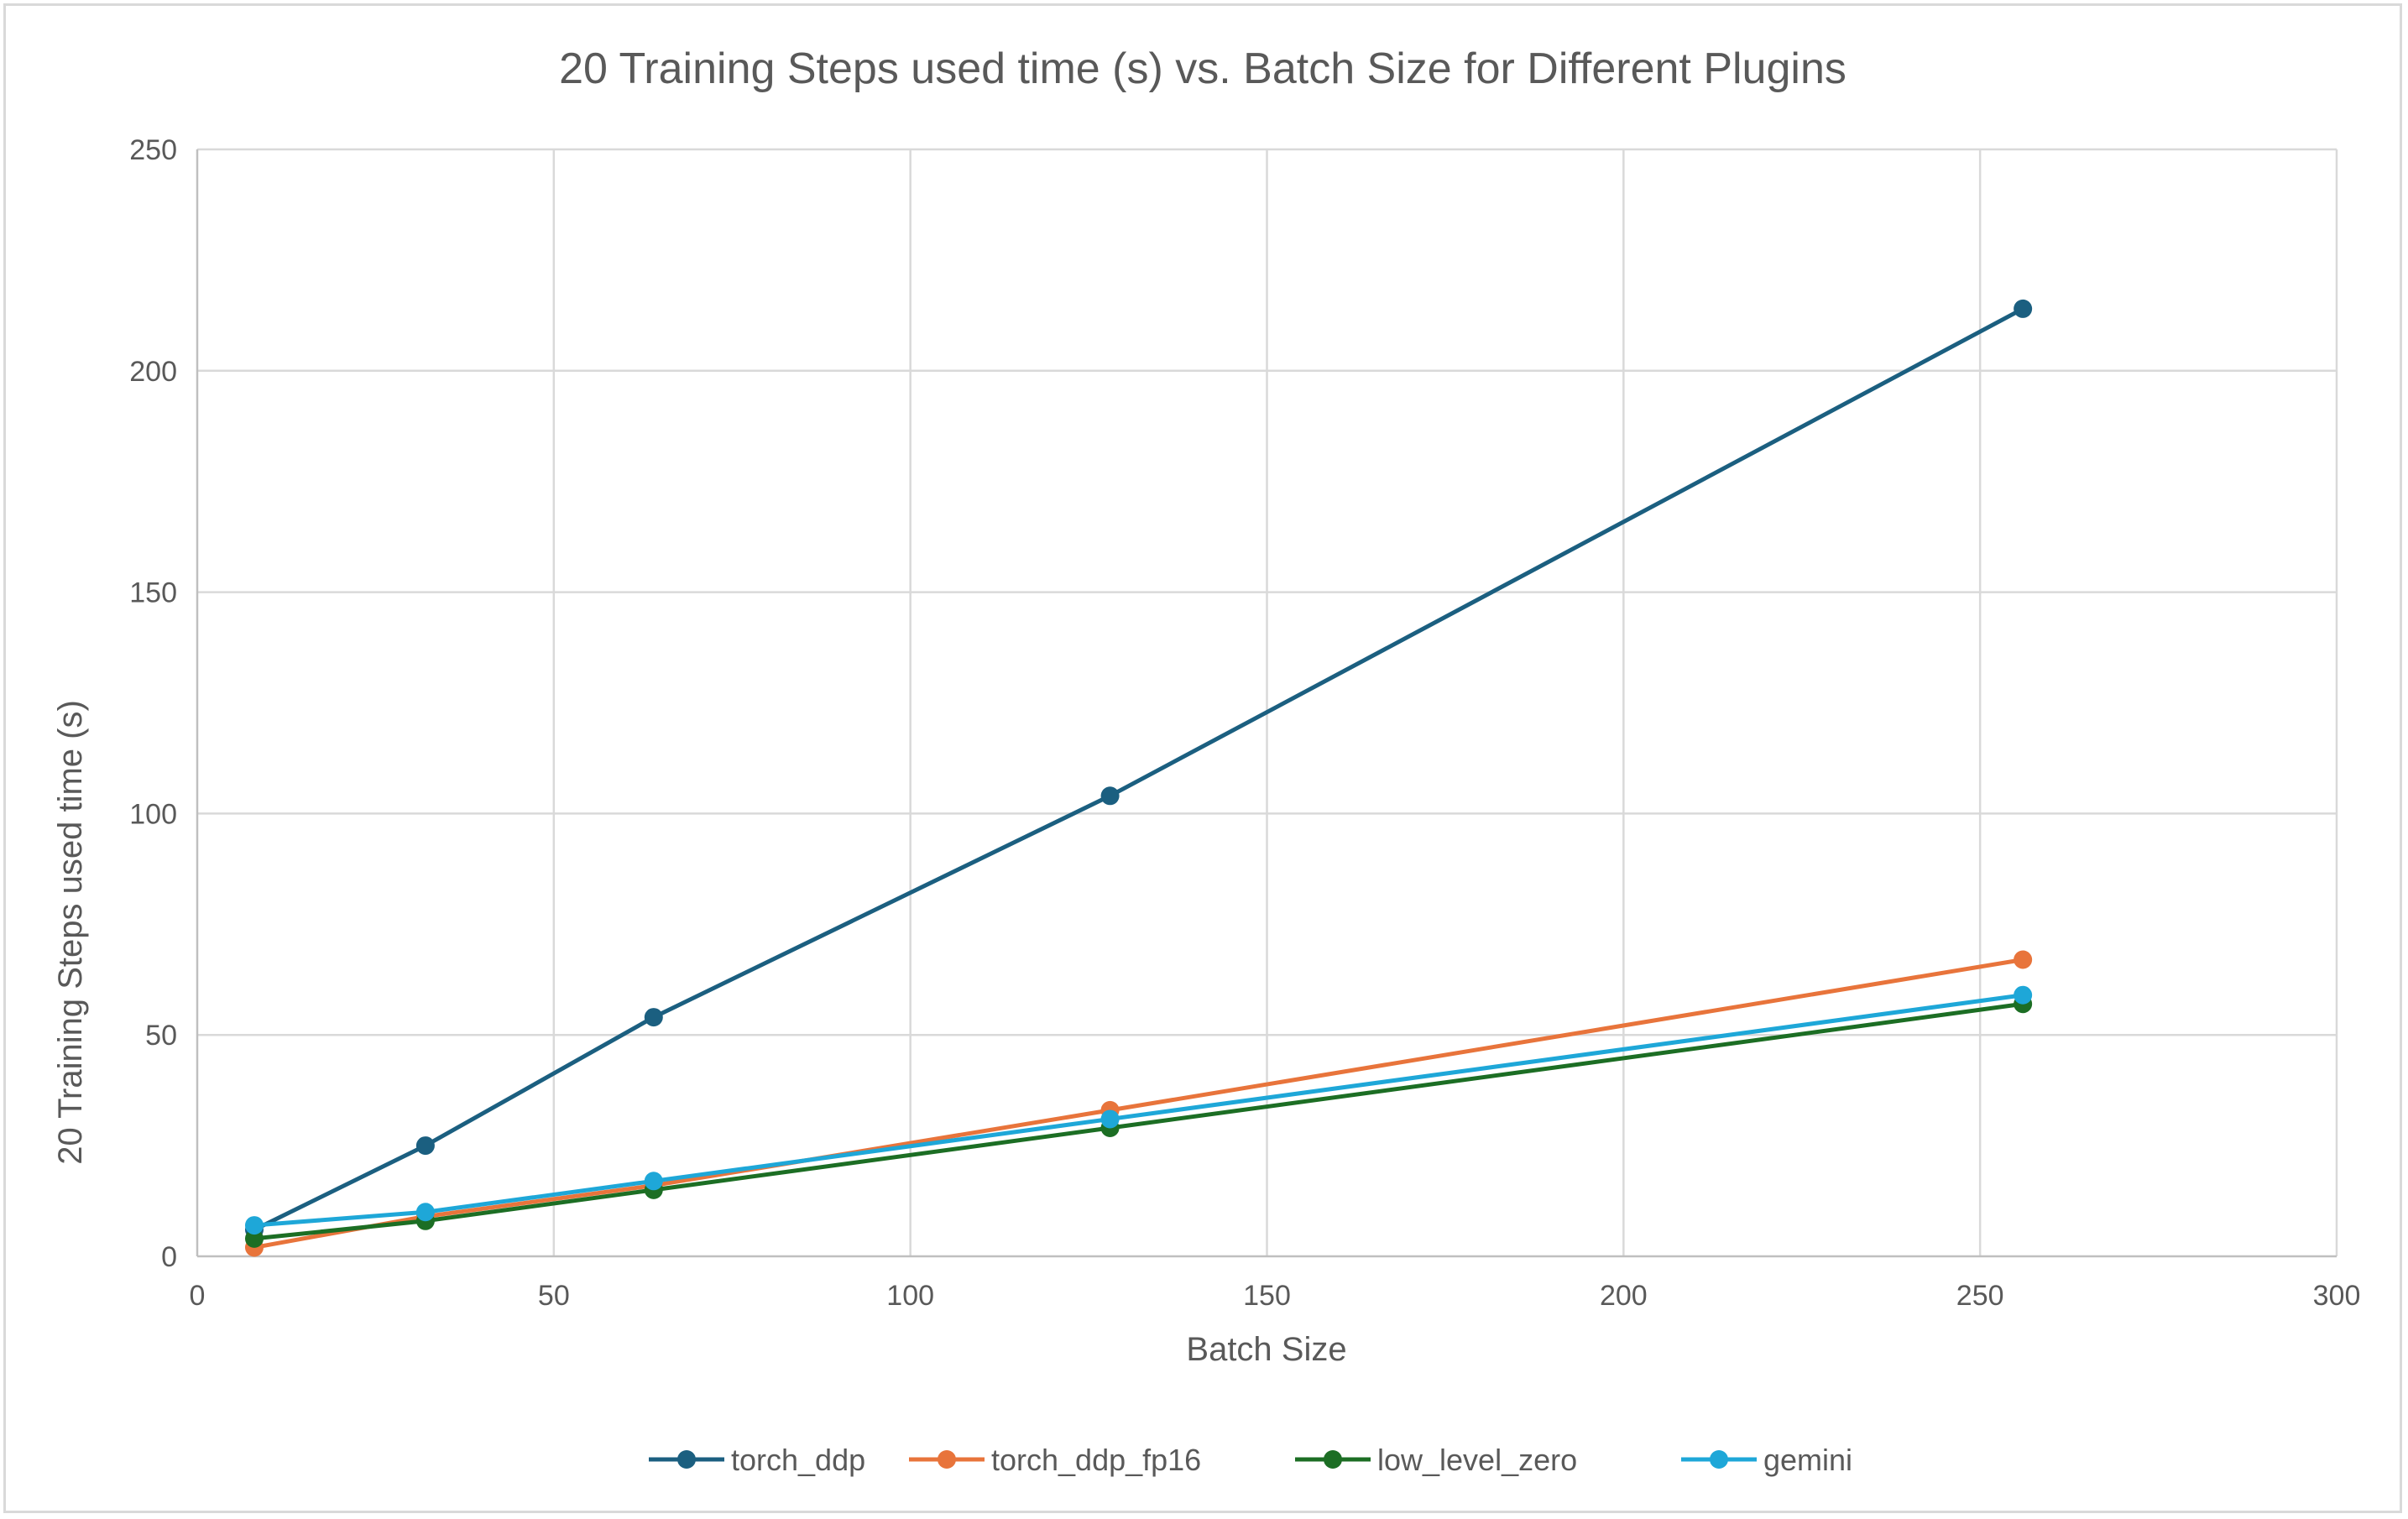 This screenshot has height=1519, width=2408. What do you see at coordinates (153, 372) in the screenshot?
I see `y-tick-label: 200` at bounding box center [153, 372].